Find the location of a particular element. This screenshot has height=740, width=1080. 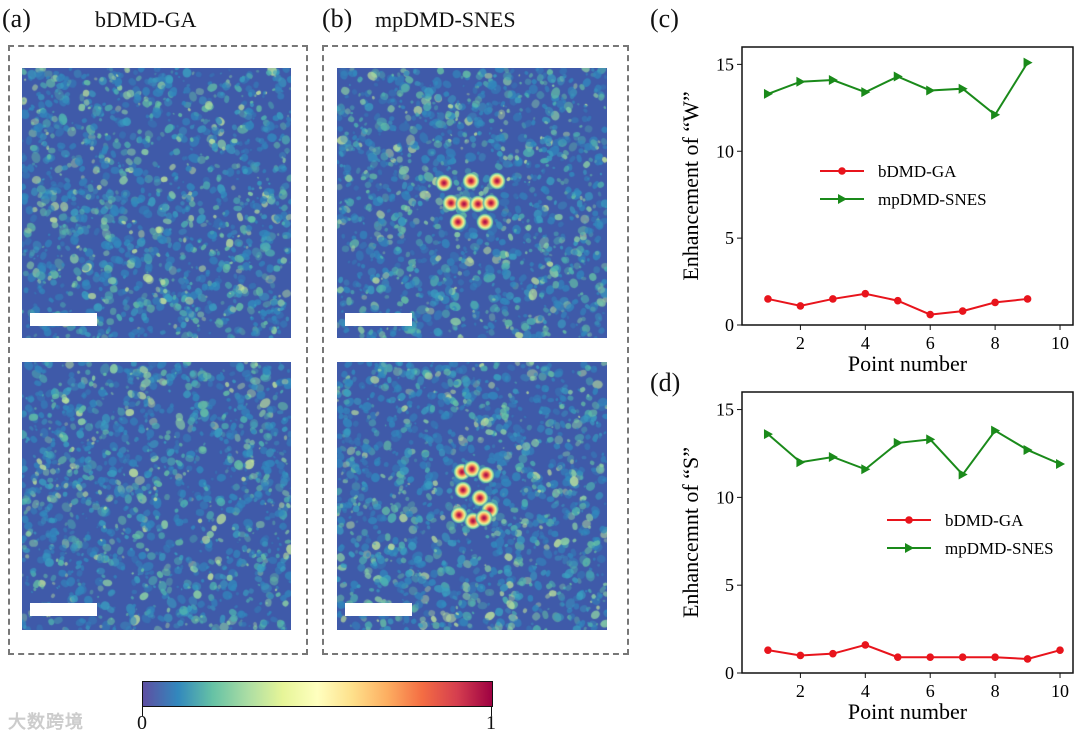

panel-b-title: mpDMD-SNES is located at coordinates (445, 19).